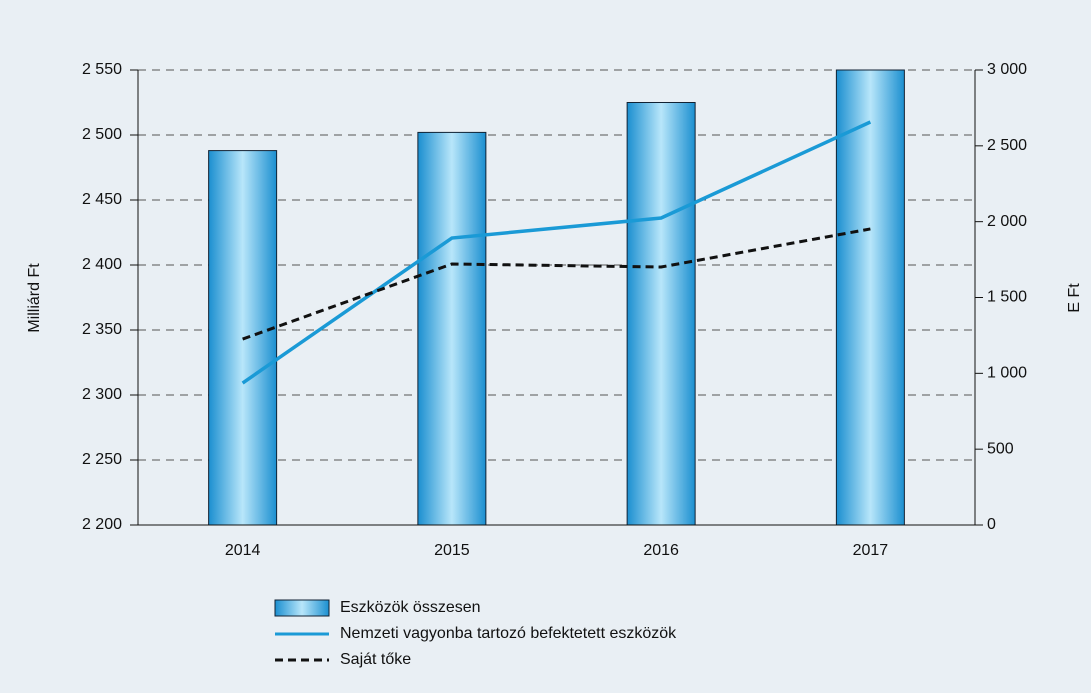  Describe the element at coordinates (871, 550) in the screenshot. I see `x-tick-label: 2017` at that location.